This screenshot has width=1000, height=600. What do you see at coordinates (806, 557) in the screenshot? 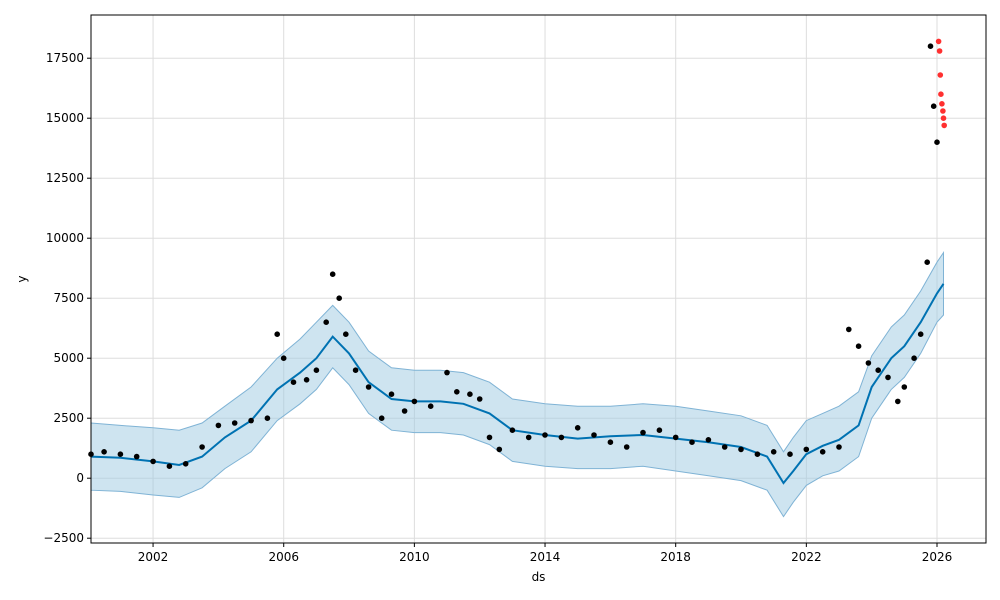
I see `x-tick-label-5: 2022` at bounding box center [806, 557].